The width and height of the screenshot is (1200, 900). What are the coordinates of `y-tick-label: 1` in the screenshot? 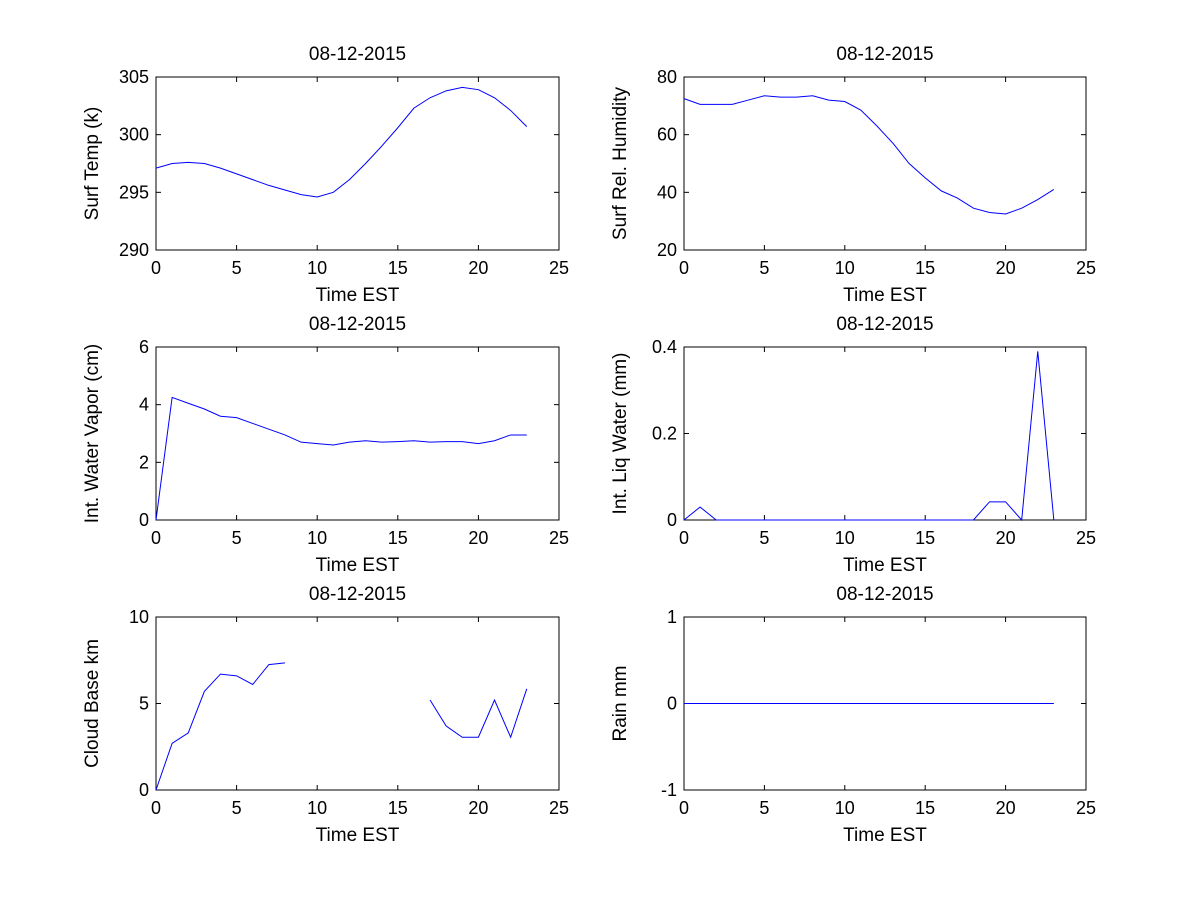 It's located at (672, 617).